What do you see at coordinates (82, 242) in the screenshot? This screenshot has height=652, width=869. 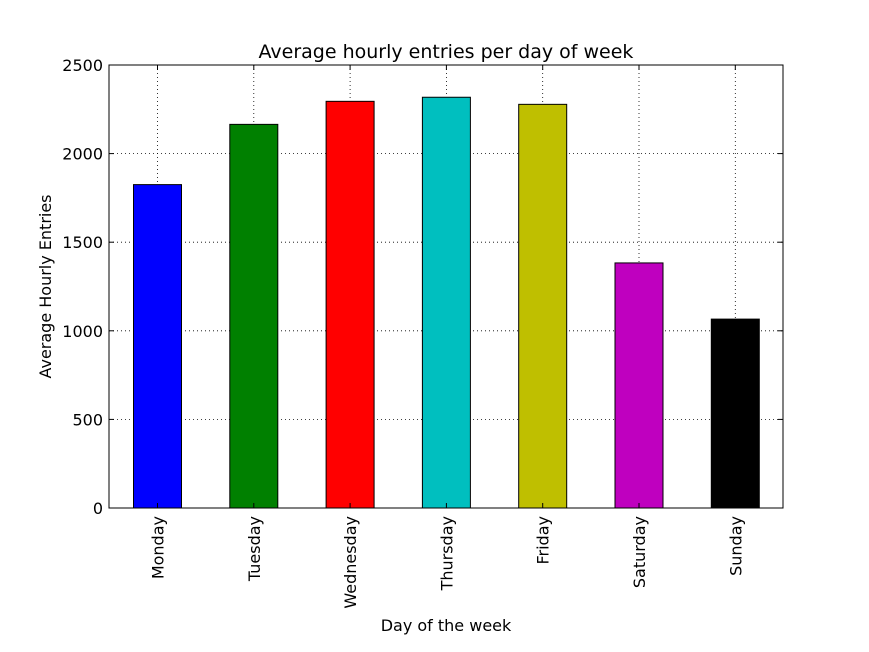 I see `y-tick-label: 1500` at bounding box center [82, 242].